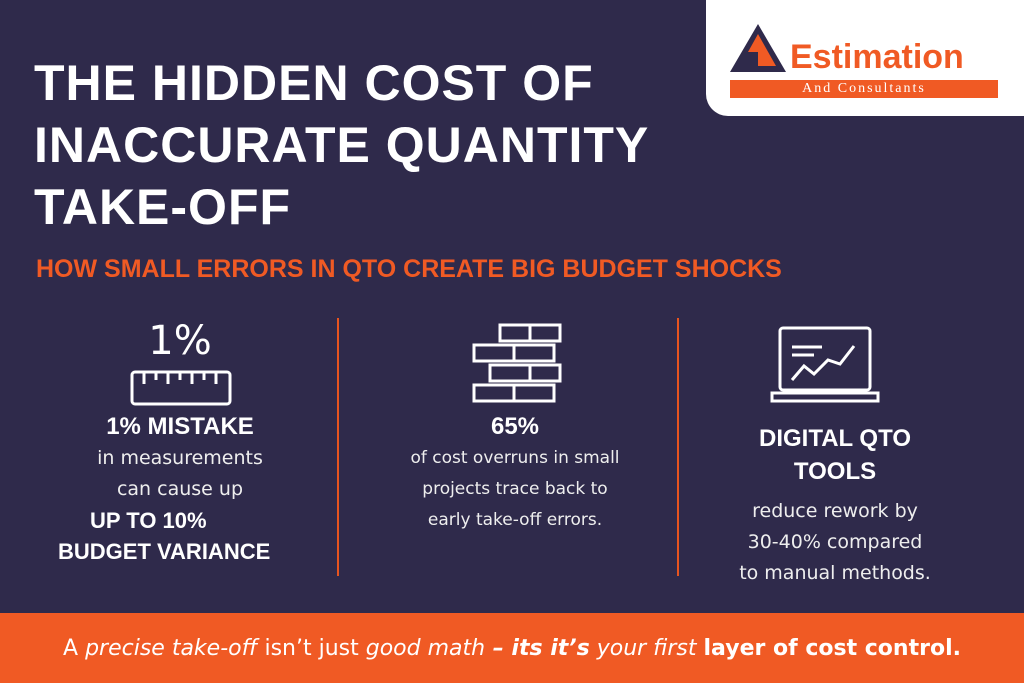 This screenshot has width=1024, height=683. What do you see at coordinates (825, 364) in the screenshot?
I see `laptop-icon` at bounding box center [825, 364].